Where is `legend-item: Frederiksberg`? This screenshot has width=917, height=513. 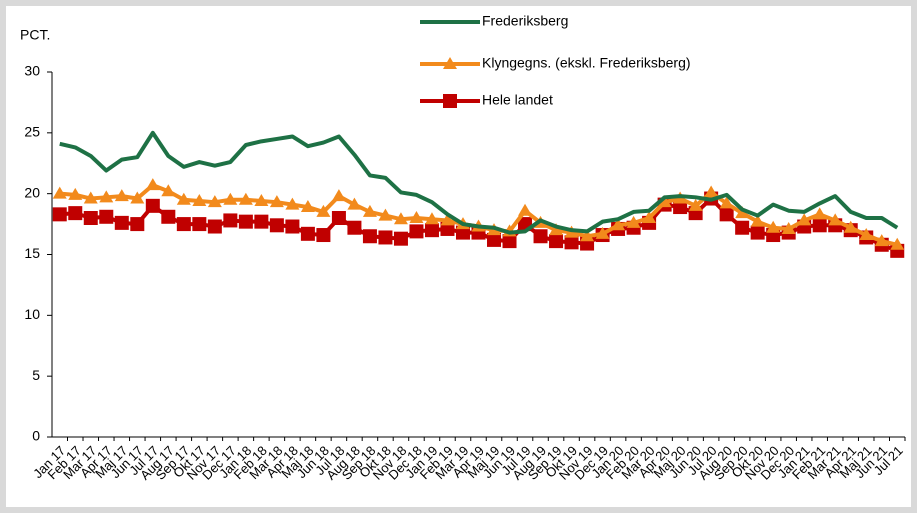 legend-item: Frederiksberg is located at coordinates (494, 21).